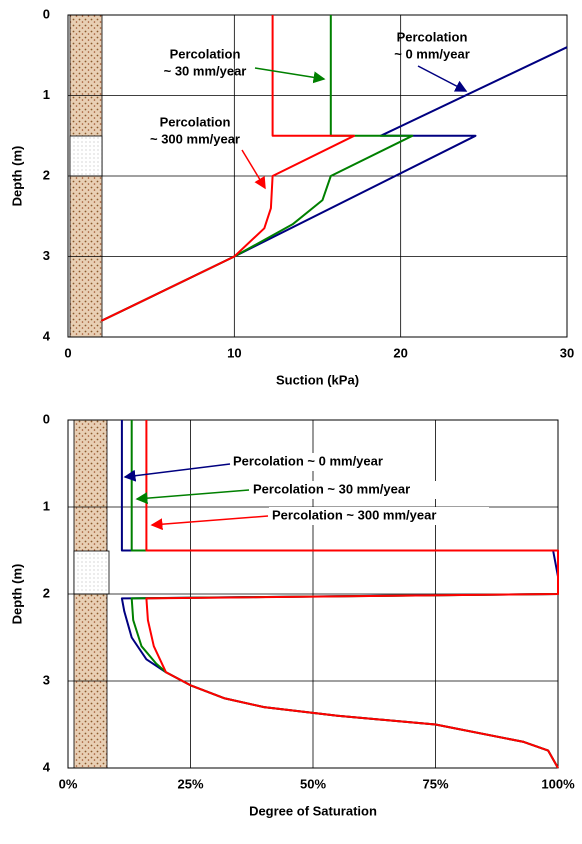 The height and width of the screenshot is (844, 582). Describe the element at coordinates (313, 783) in the screenshot. I see `x-tick-label: 50%` at that location.